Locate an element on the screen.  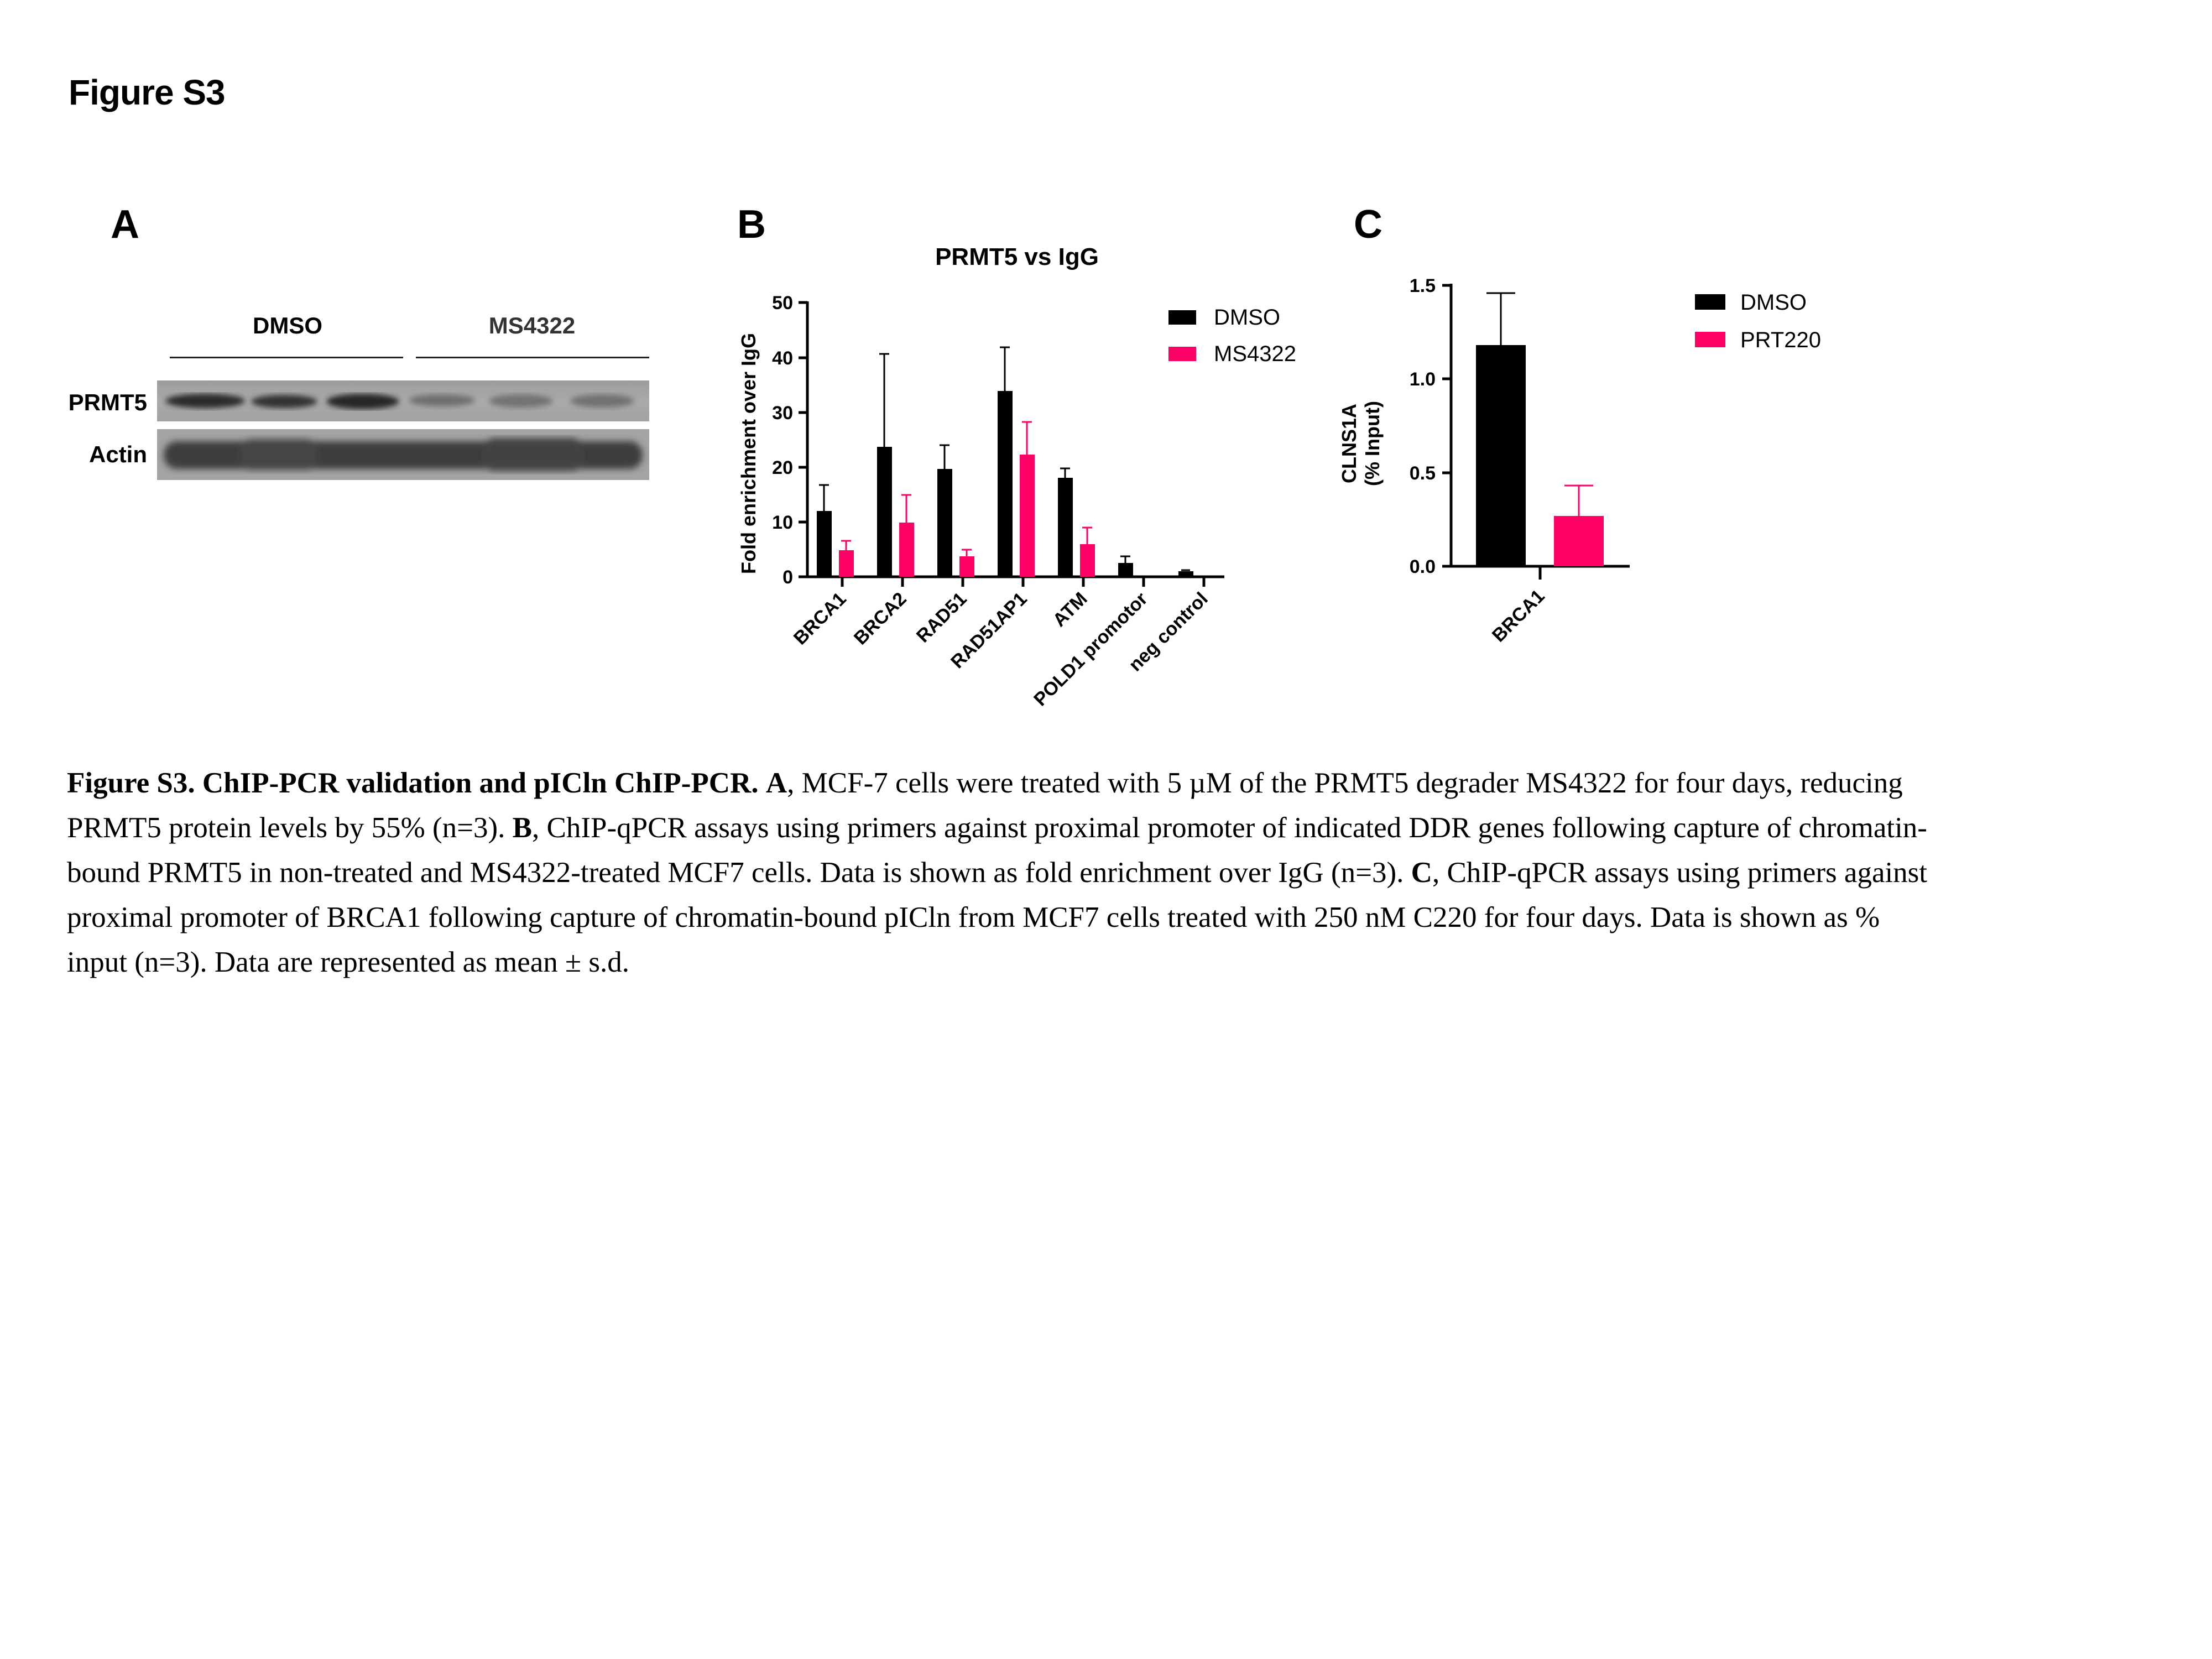
y-tick-label: 1.5 is located at coordinates (1423, 286).